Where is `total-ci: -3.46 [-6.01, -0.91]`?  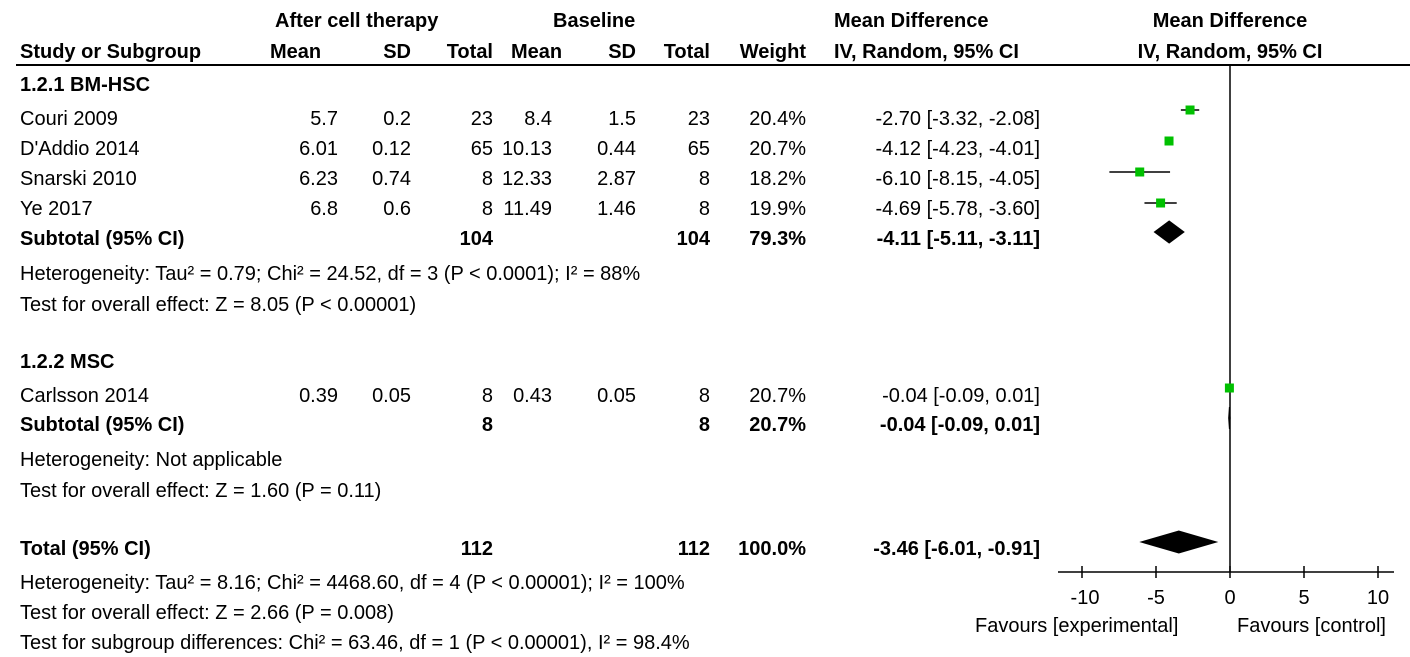 total-ci: -3.46 [-6.01, -0.91] is located at coordinates (956, 549).